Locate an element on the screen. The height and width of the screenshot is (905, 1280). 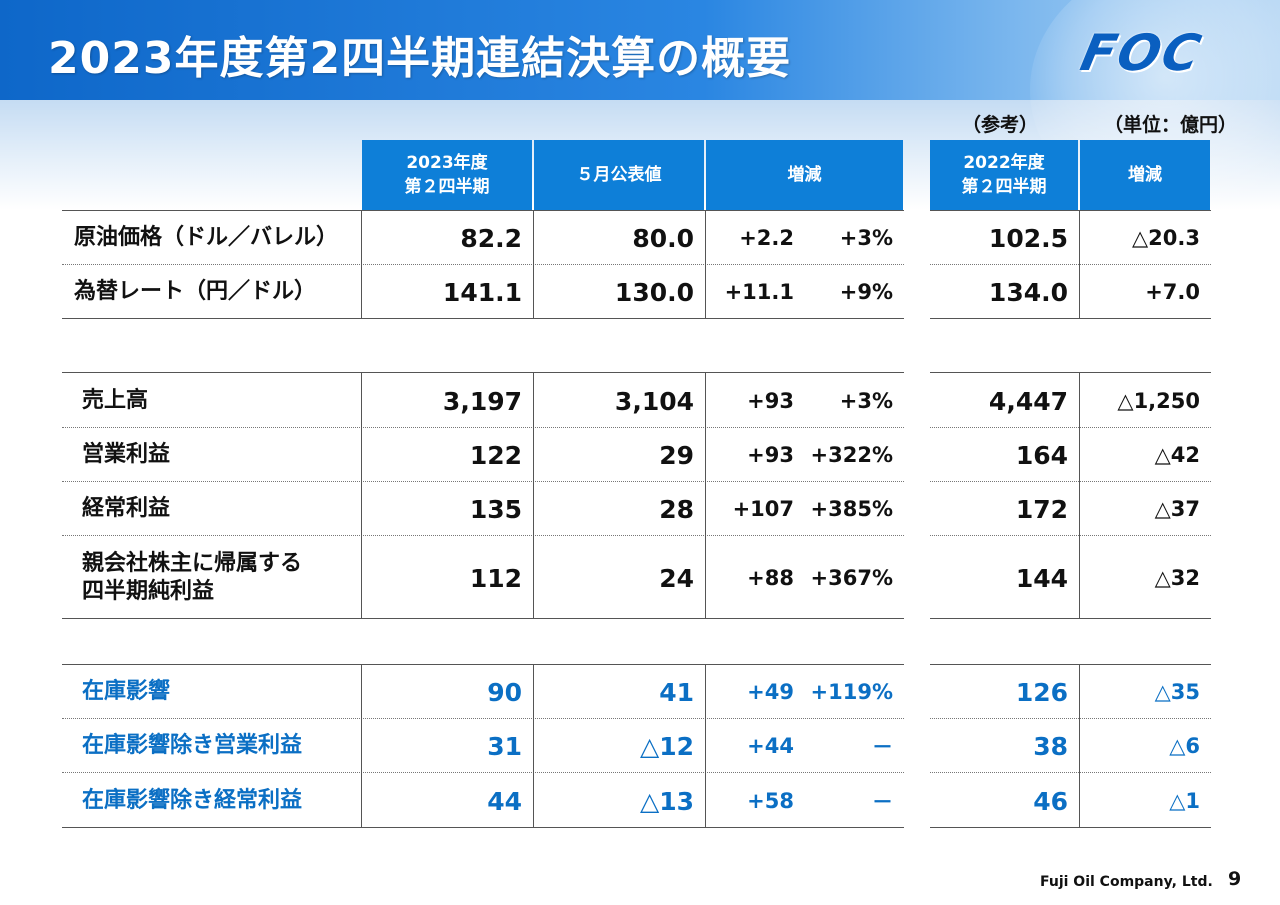
cell-forecast: 3,104 is located at coordinates (654, 401).